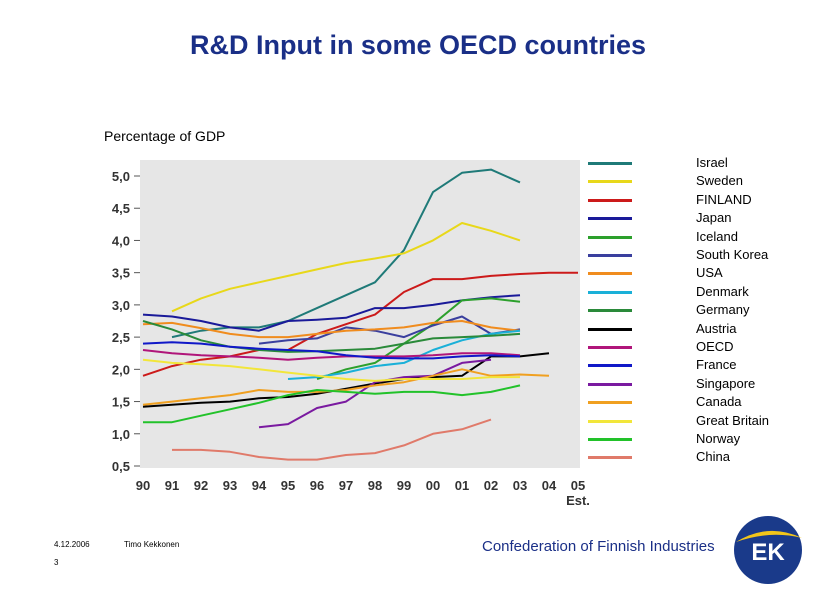 This screenshot has width=836, height=595. What do you see at coordinates (126, 321) in the screenshot?
I see `y-axis-ticks: 5,0 4,5 4,0 3,5 3,0 2,5 2,0 1,5 1,0 0,5` at bounding box center [126, 321].